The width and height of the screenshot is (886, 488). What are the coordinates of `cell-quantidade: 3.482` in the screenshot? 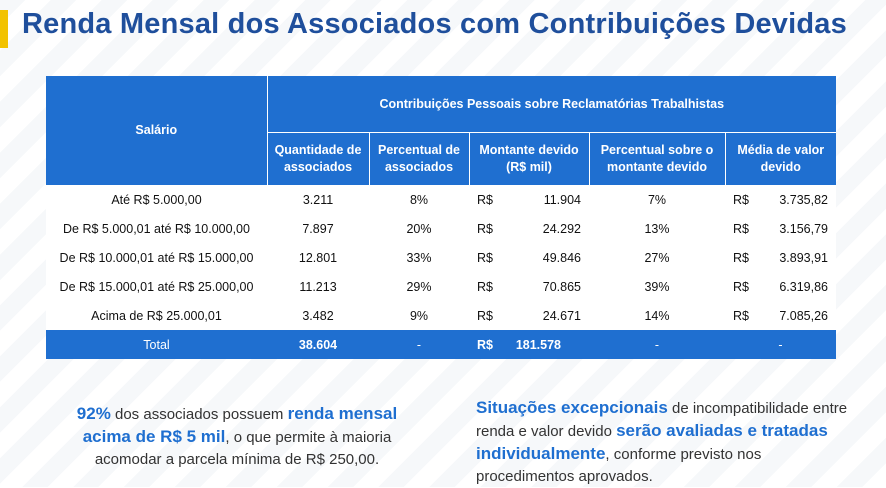 It's located at (318, 315).